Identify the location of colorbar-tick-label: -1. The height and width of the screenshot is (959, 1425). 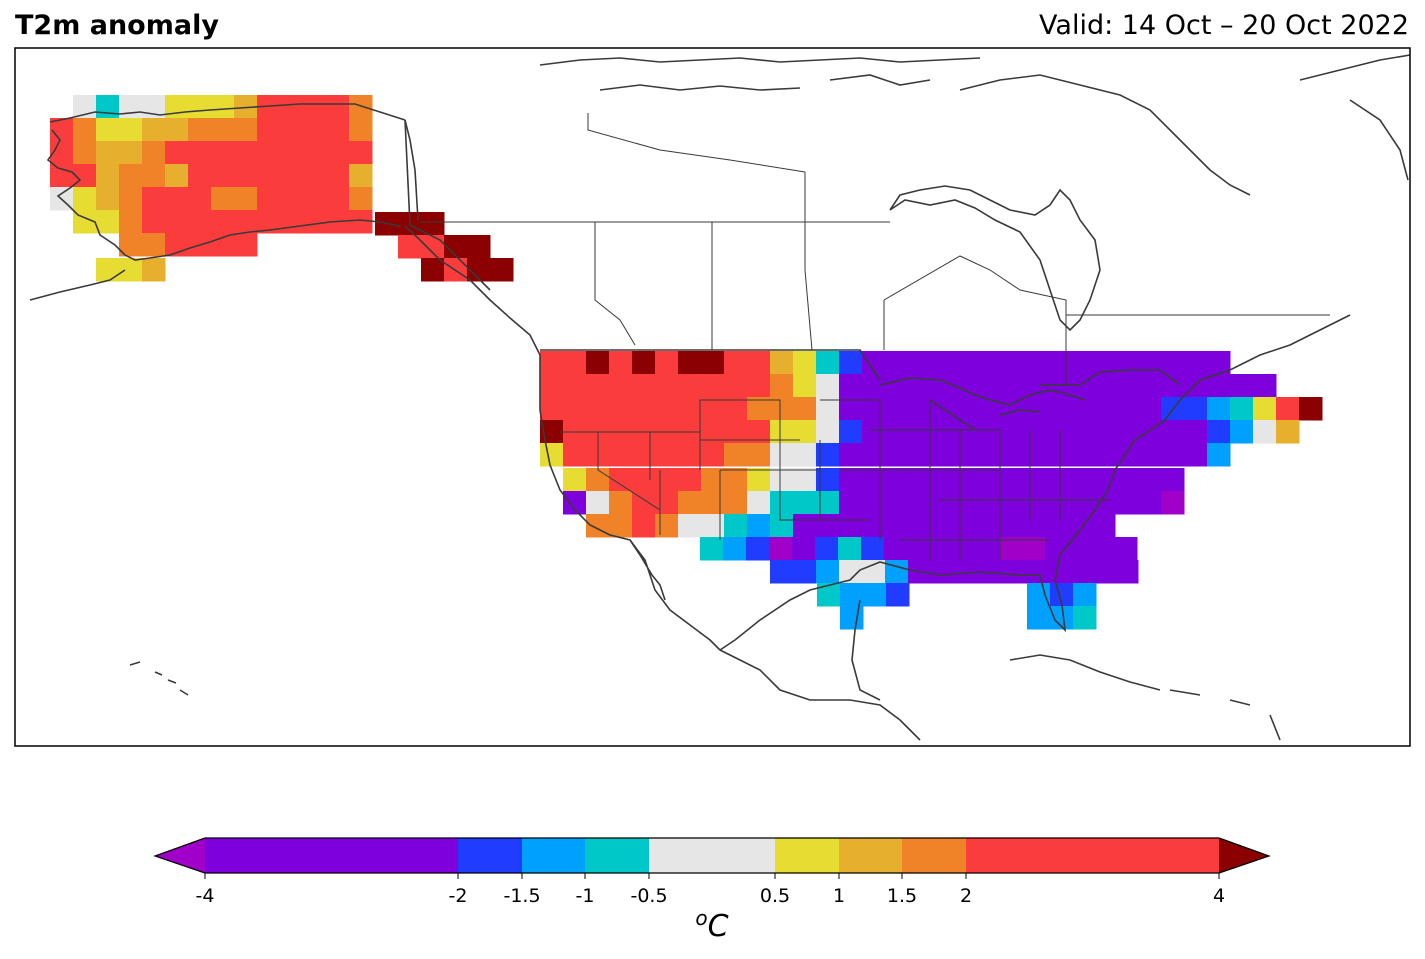
(585, 896).